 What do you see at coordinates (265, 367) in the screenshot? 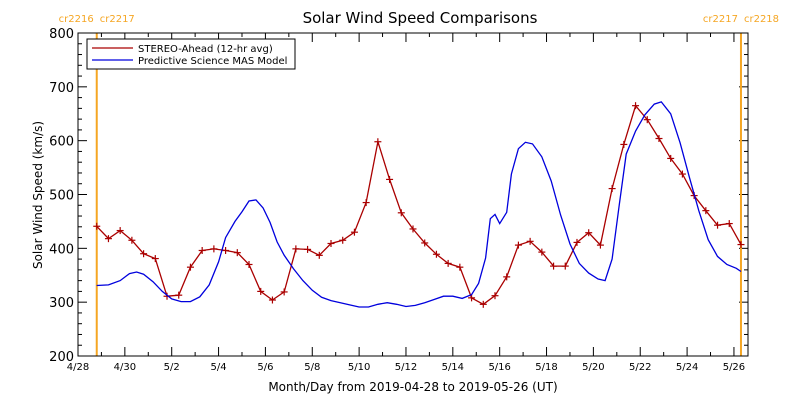
I see `x-tick-label: 5/6` at bounding box center [265, 367].